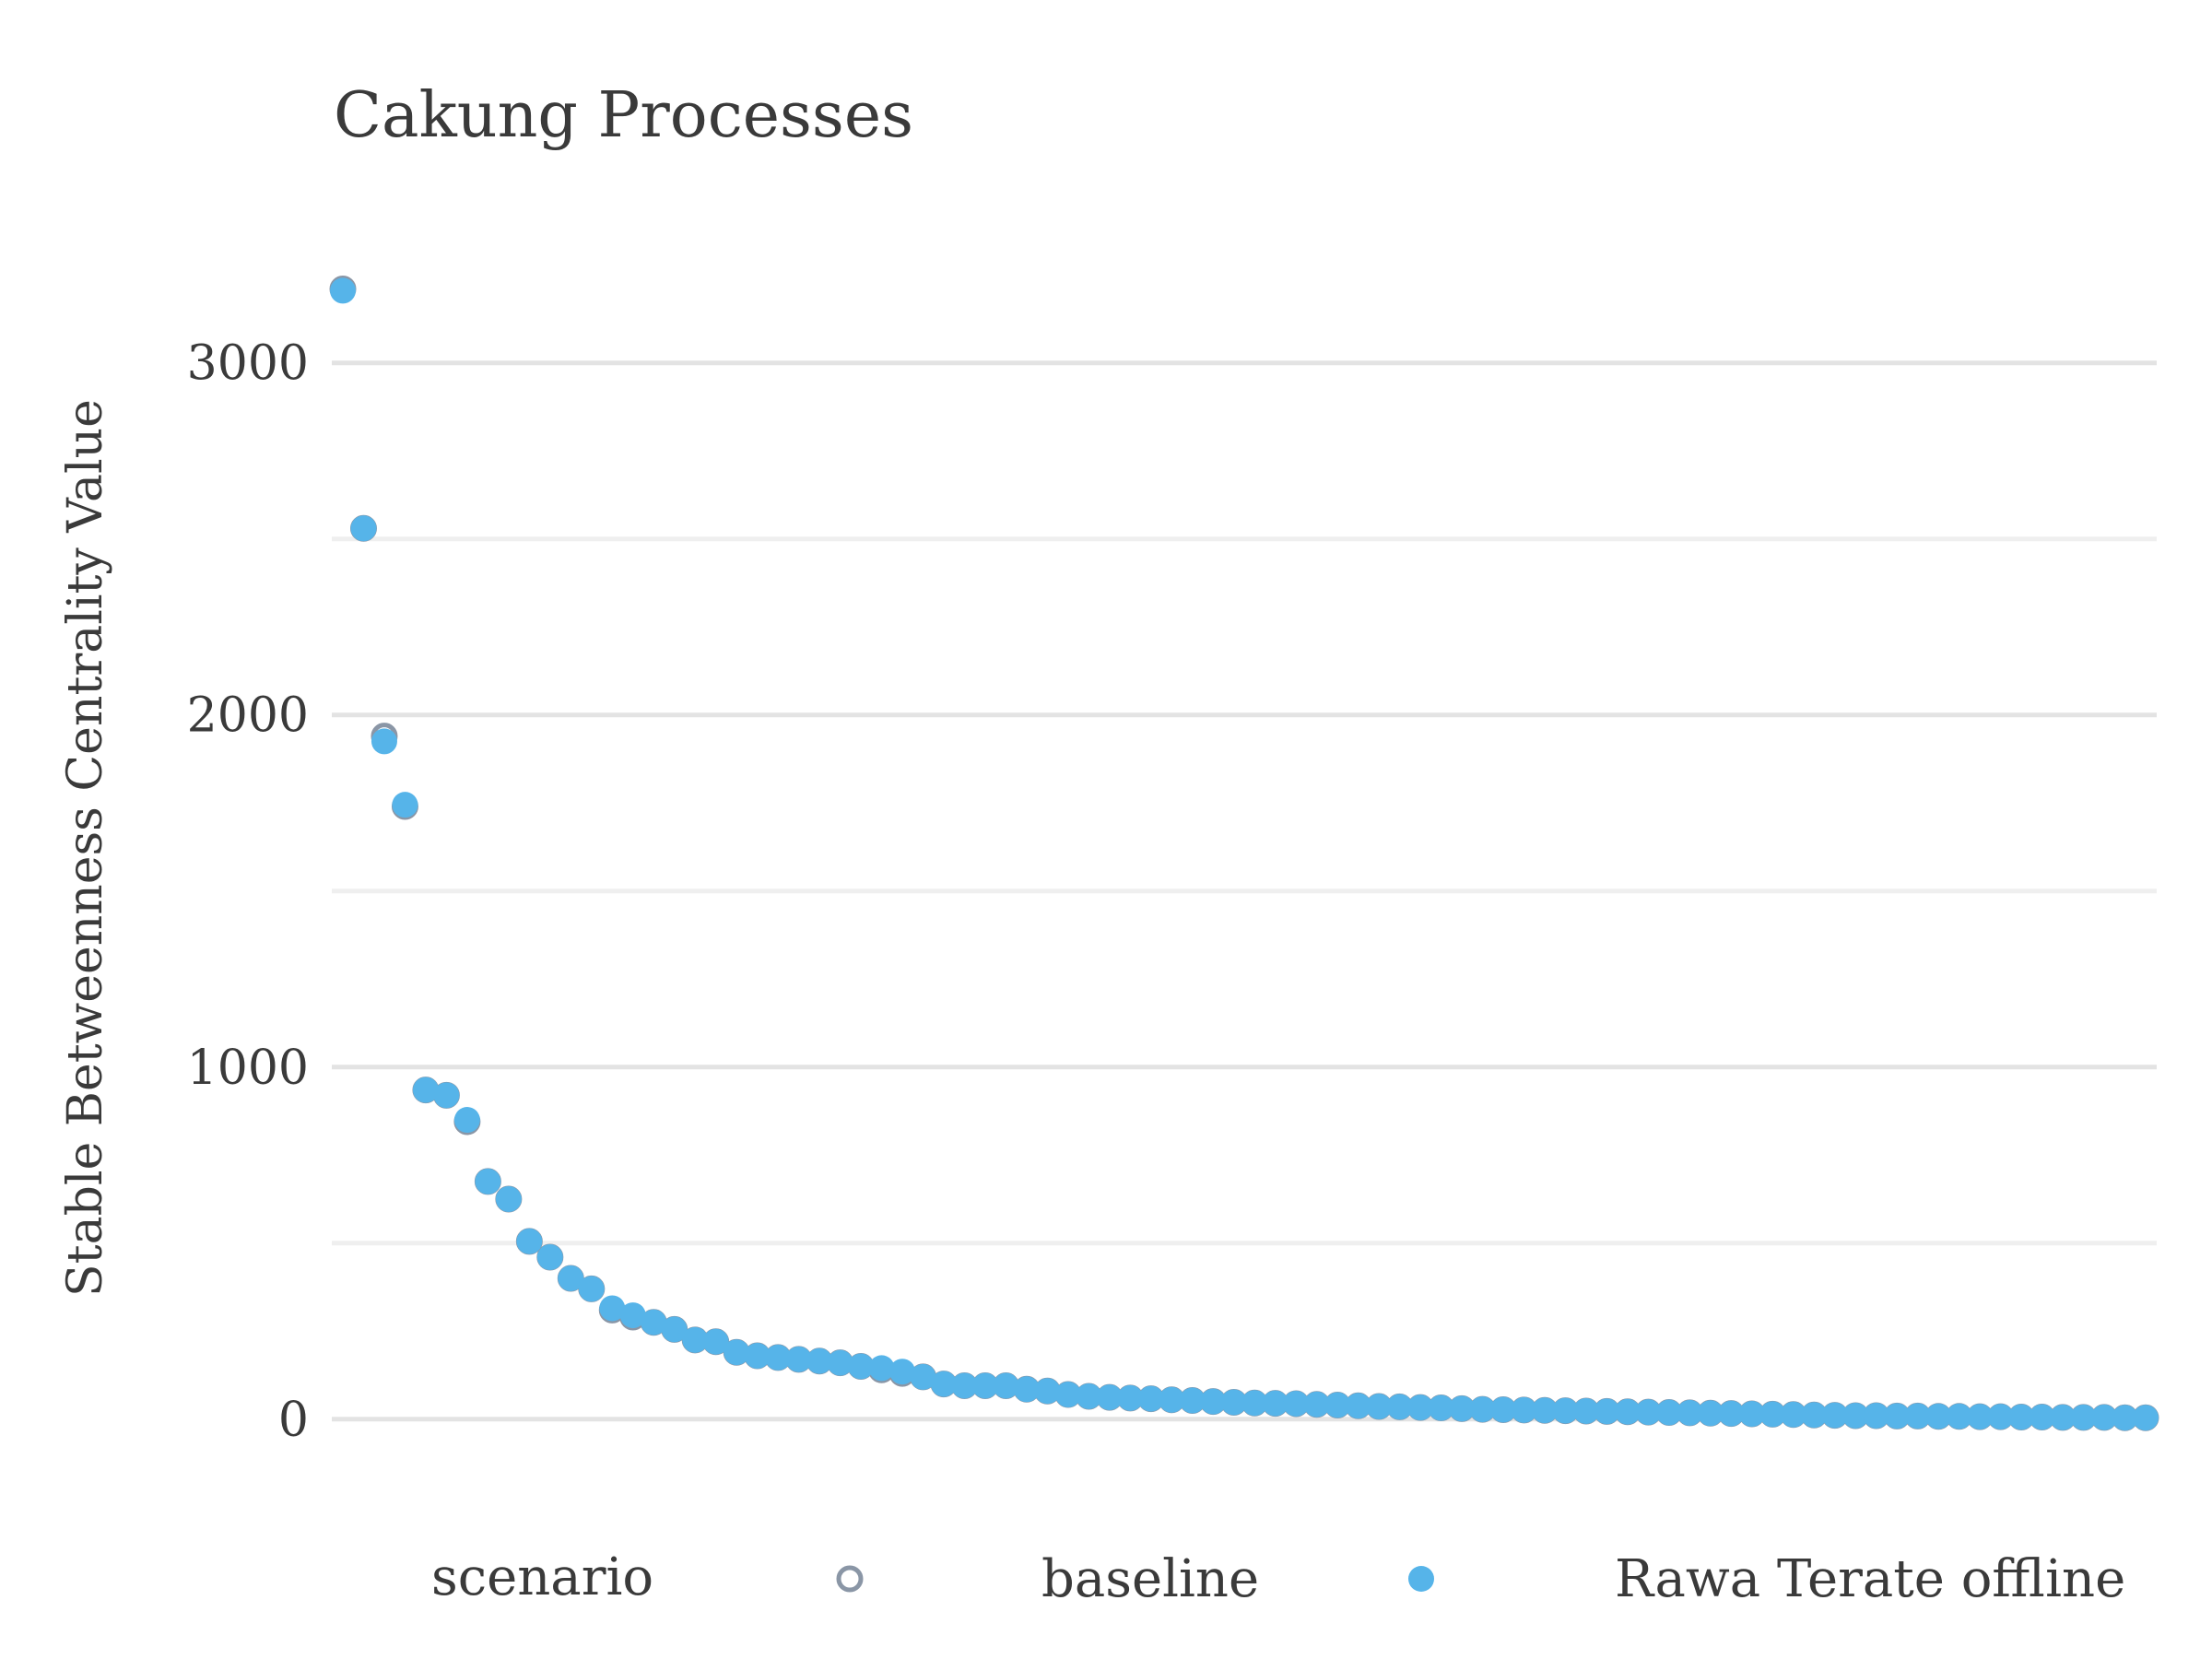  What do you see at coordinates (248, 892) in the screenshot?
I see `y-axis-ticks: 0 1000 2000 3000` at bounding box center [248, 892].